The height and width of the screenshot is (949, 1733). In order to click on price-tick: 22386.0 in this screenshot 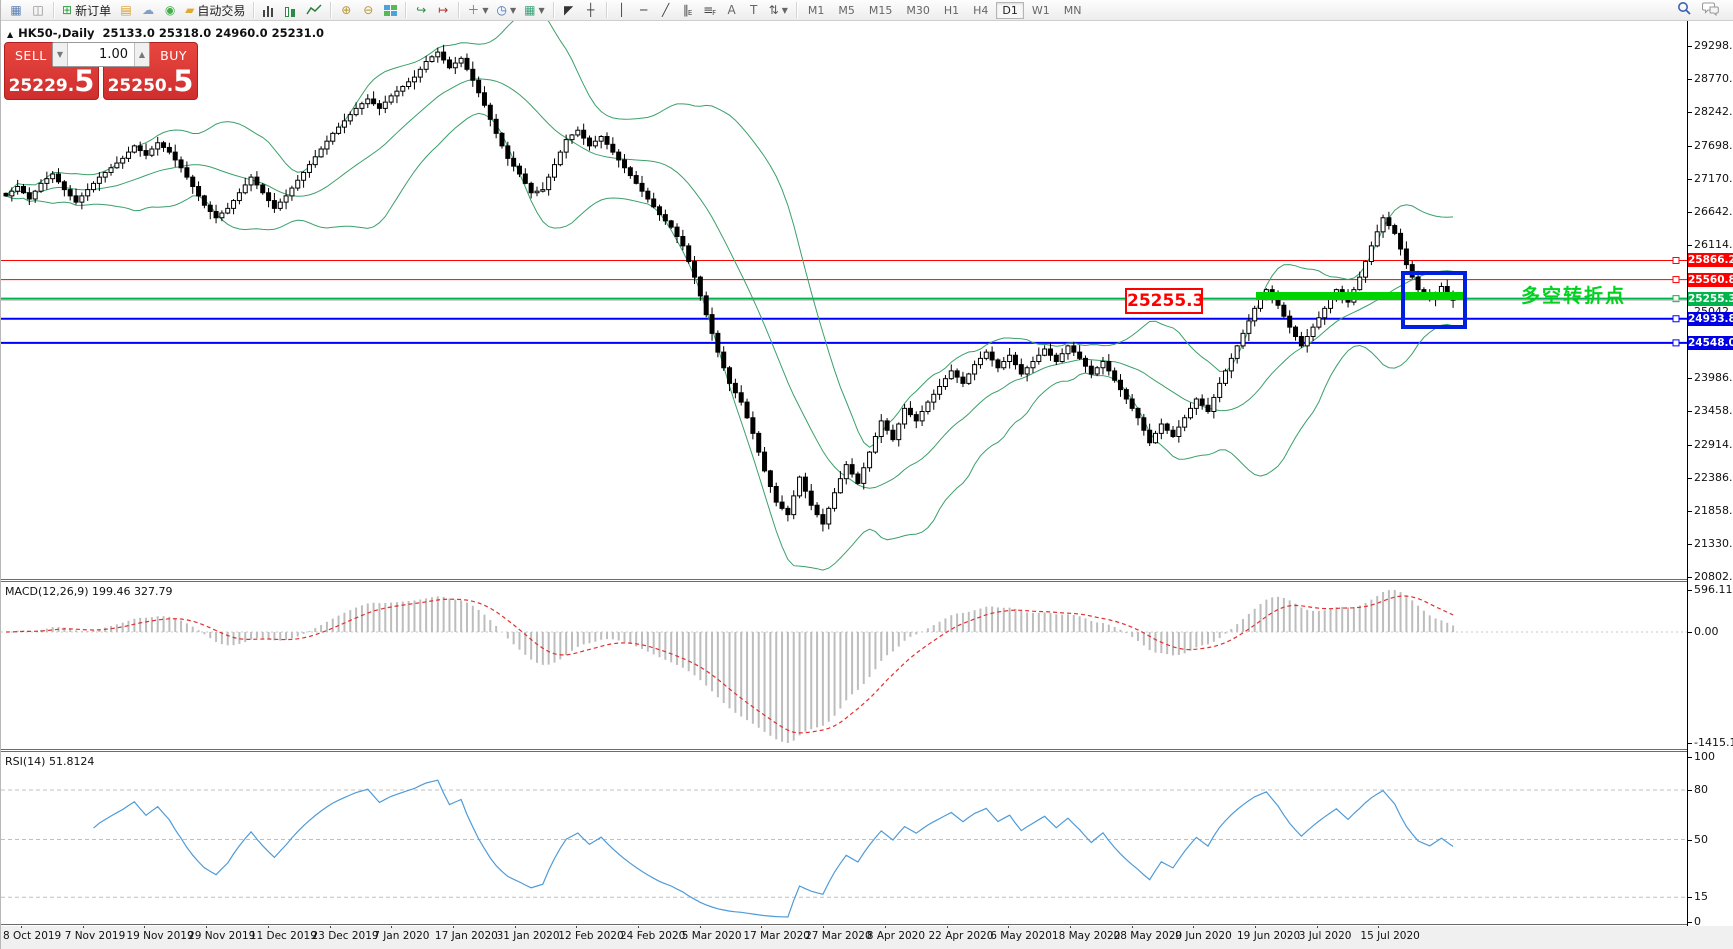, I will do `click(1710, 477)`.